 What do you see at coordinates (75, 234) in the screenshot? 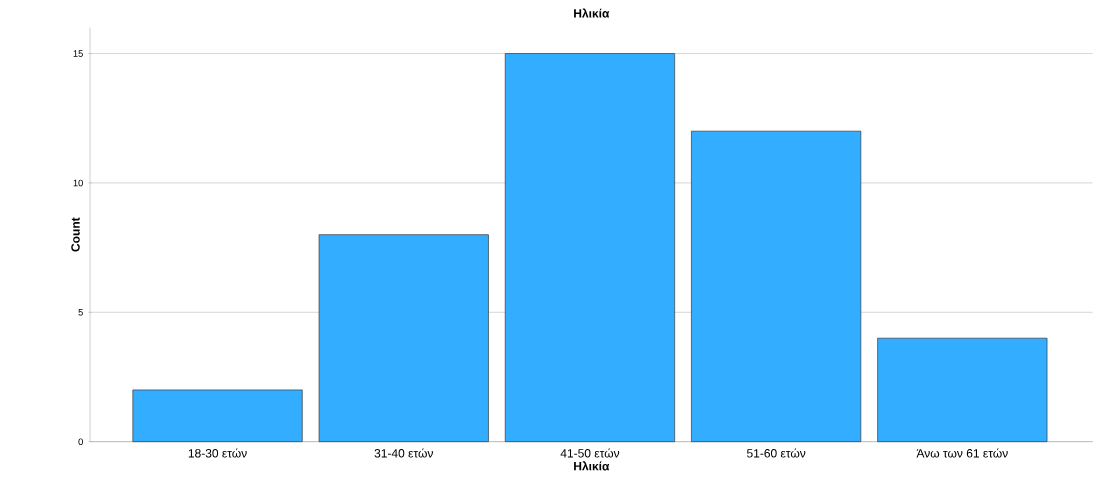
I see `y-axis-title: Count` at bounding box center [75, 234].